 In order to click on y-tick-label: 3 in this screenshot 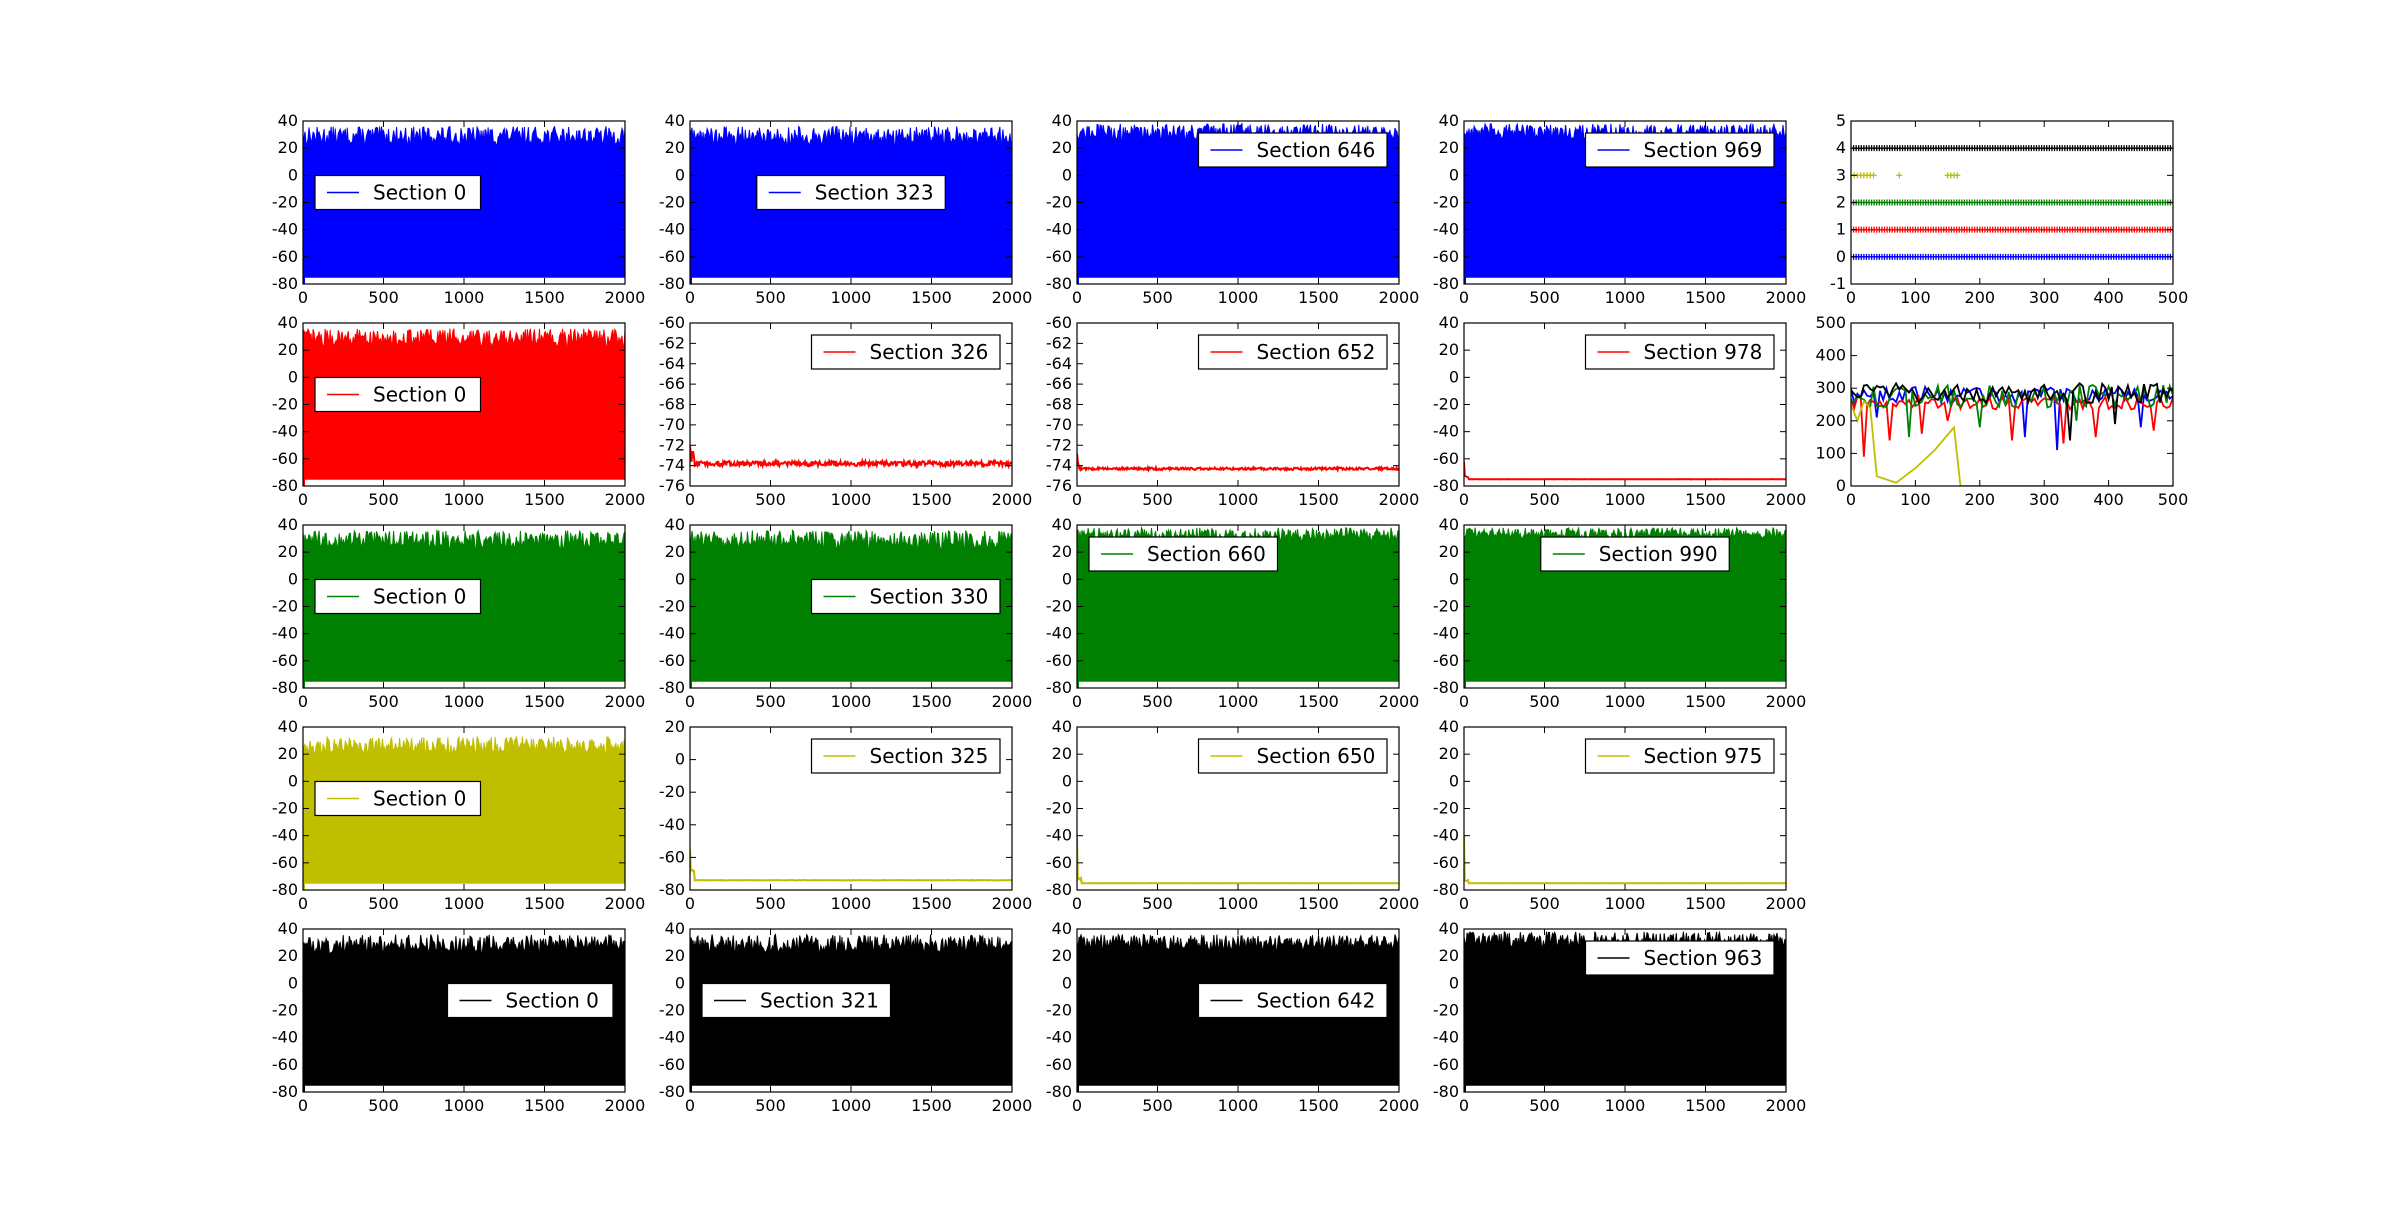, I will do `click(1841, 174)`.